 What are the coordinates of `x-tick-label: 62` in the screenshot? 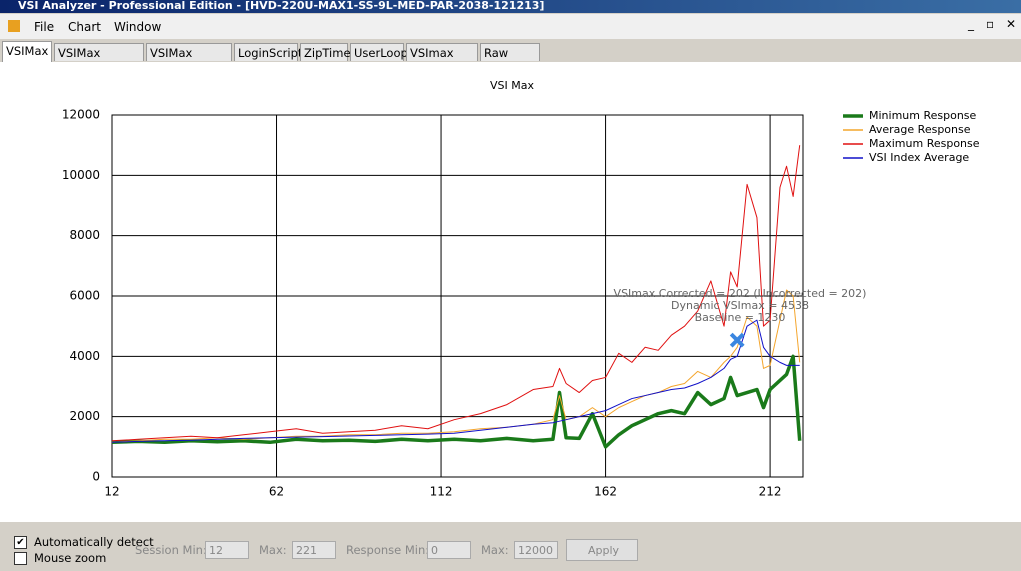 It's located at (276, 492).